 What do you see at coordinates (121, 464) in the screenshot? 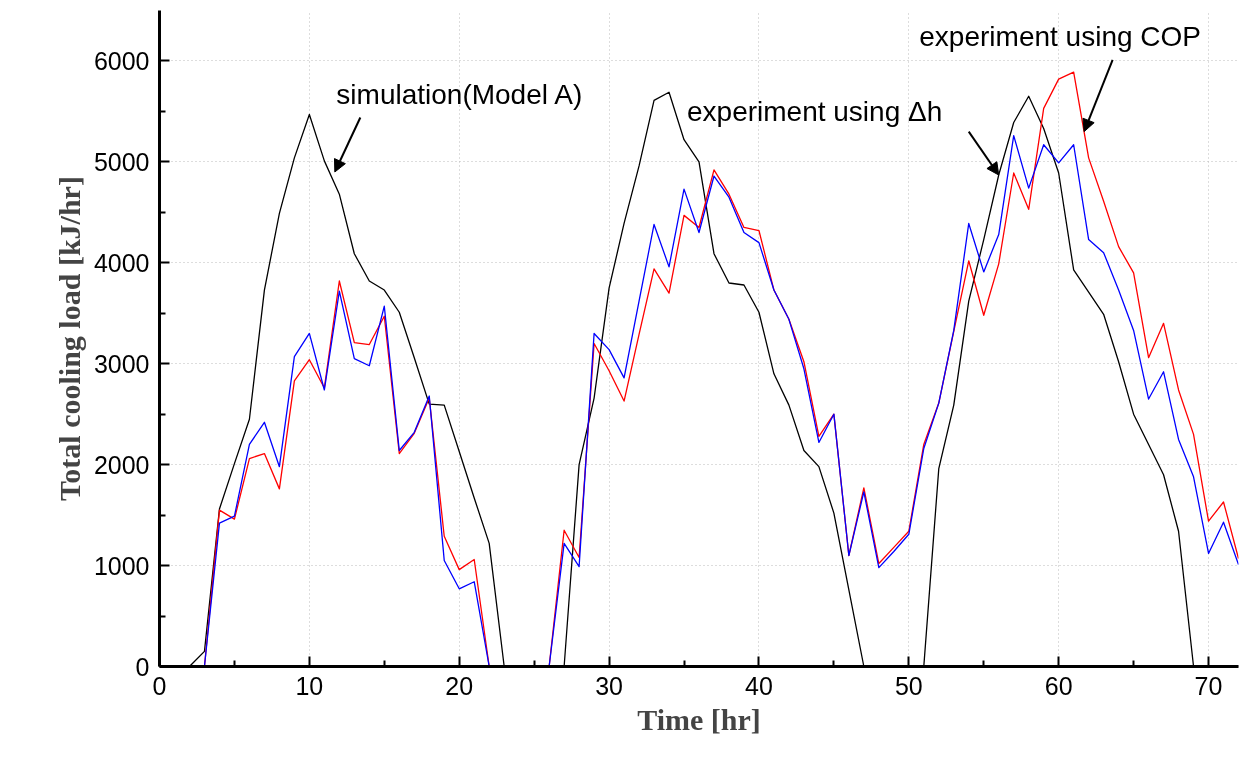
I see `y-tick-label: 2000` at bounding box center [121, 464].